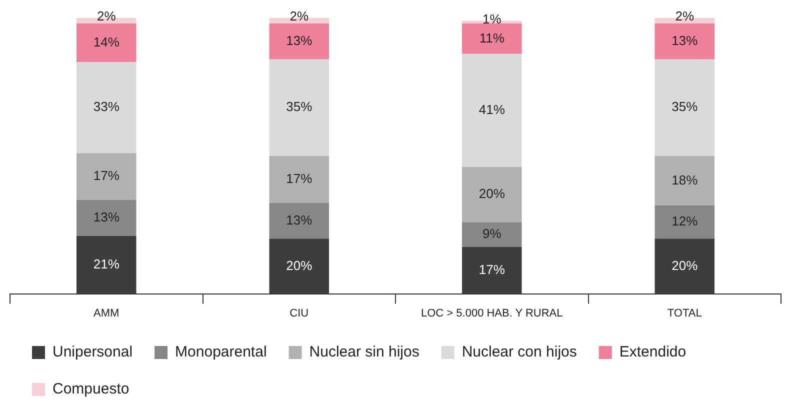  What do you see at coordinates (299, 313) in the screenshot?
I see `x-tick-label: CIU` at bounding box center [299, 313].